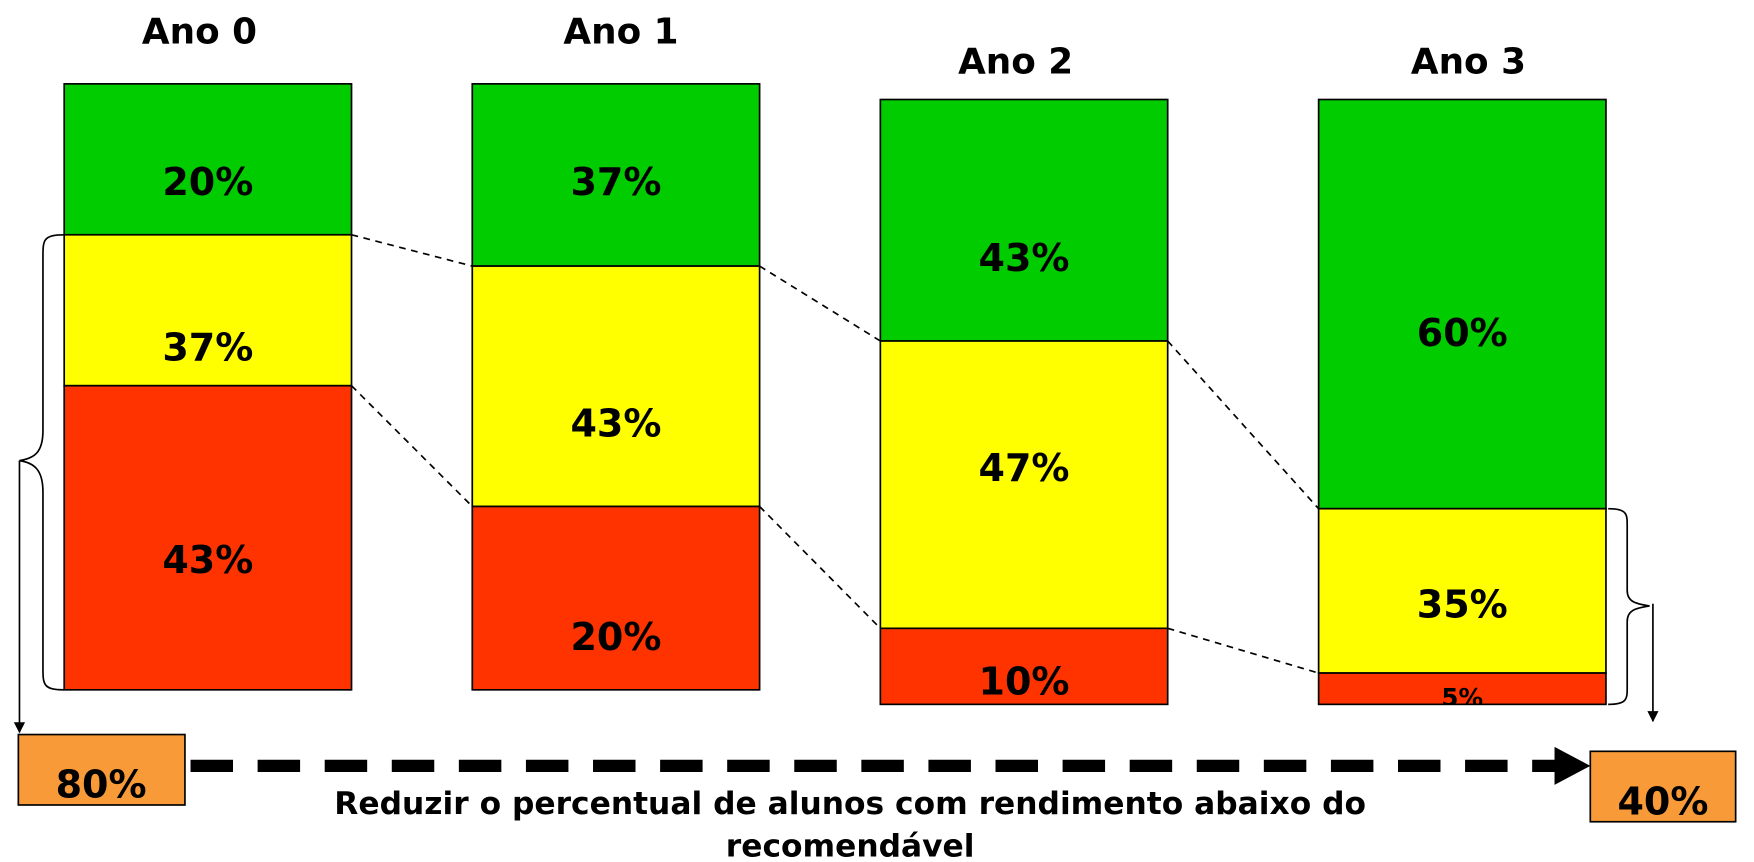  Describe the element at coordinates (620, 32) in the screenshot. I see `column-title: Ano 1` at that location.